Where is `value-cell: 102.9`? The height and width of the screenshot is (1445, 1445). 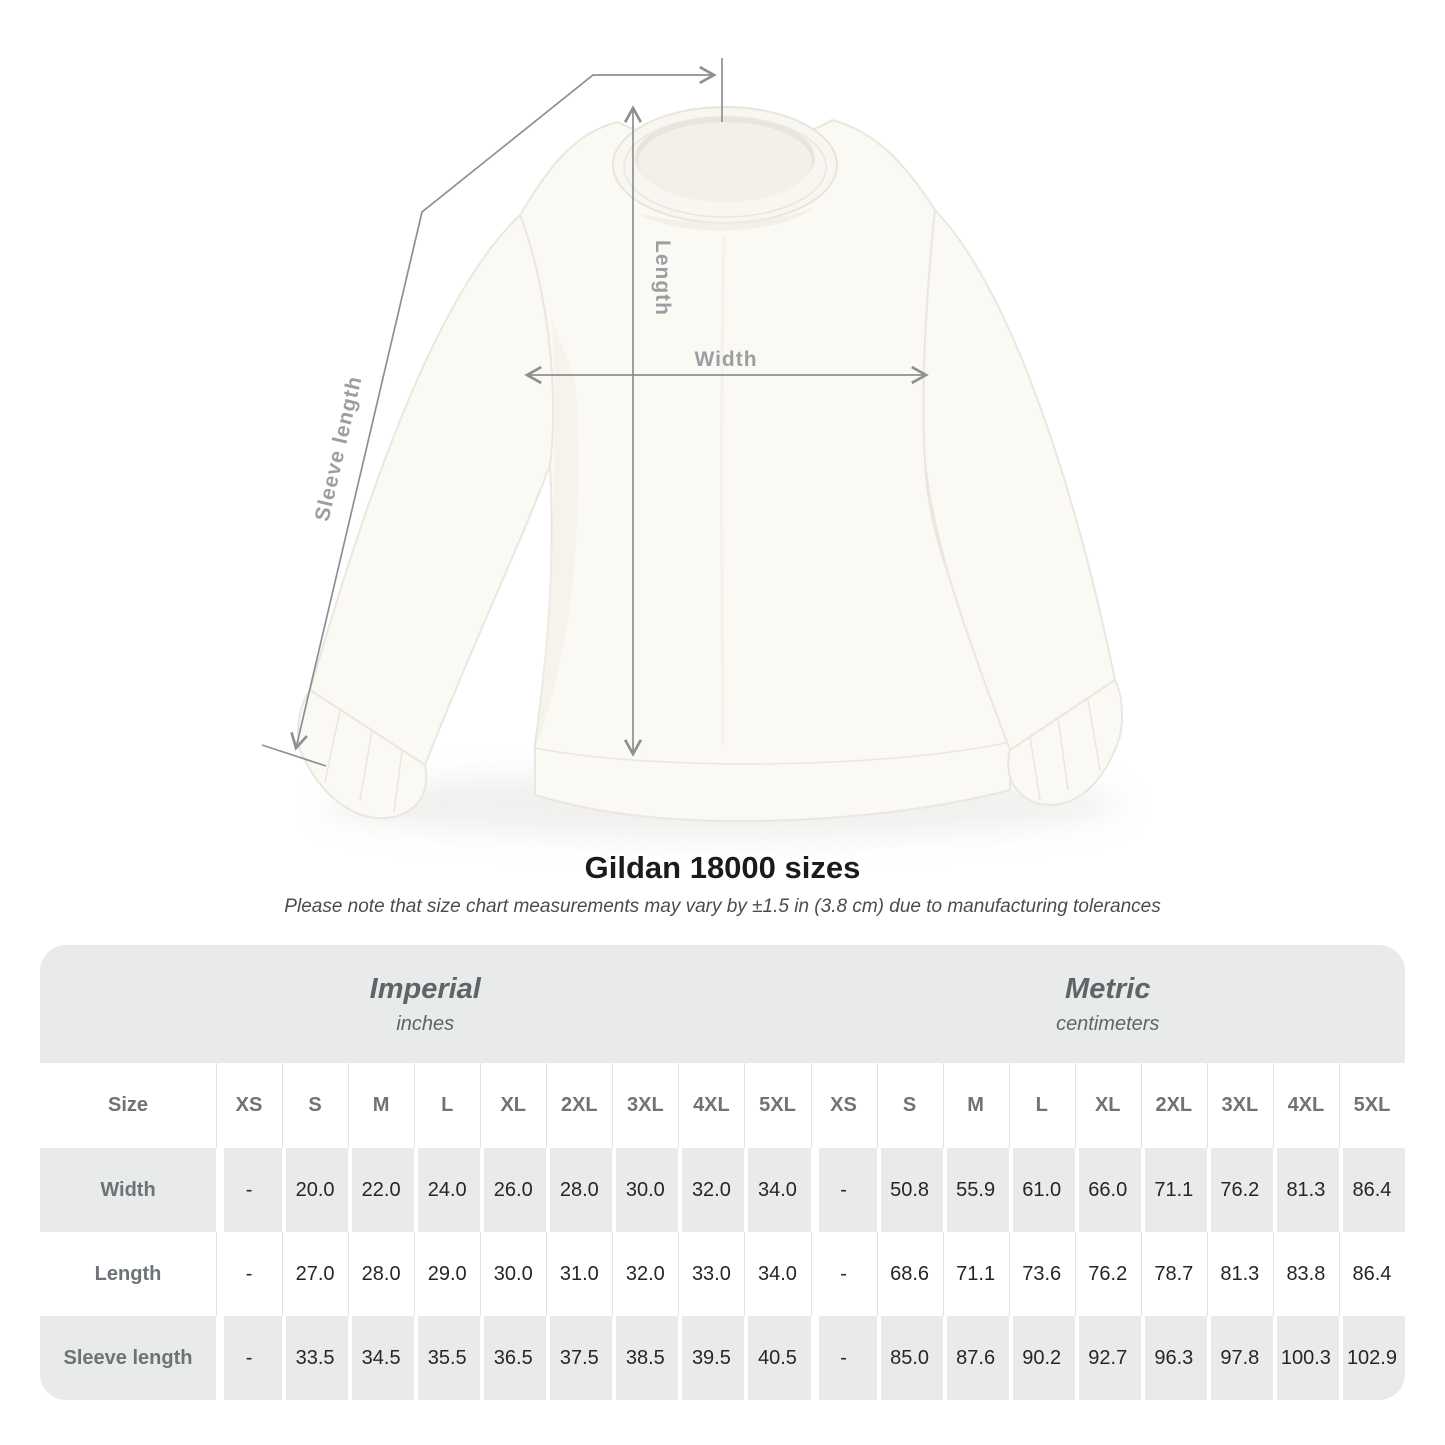 value-cell: 102.9 is located at coordinates (1371, 1358).